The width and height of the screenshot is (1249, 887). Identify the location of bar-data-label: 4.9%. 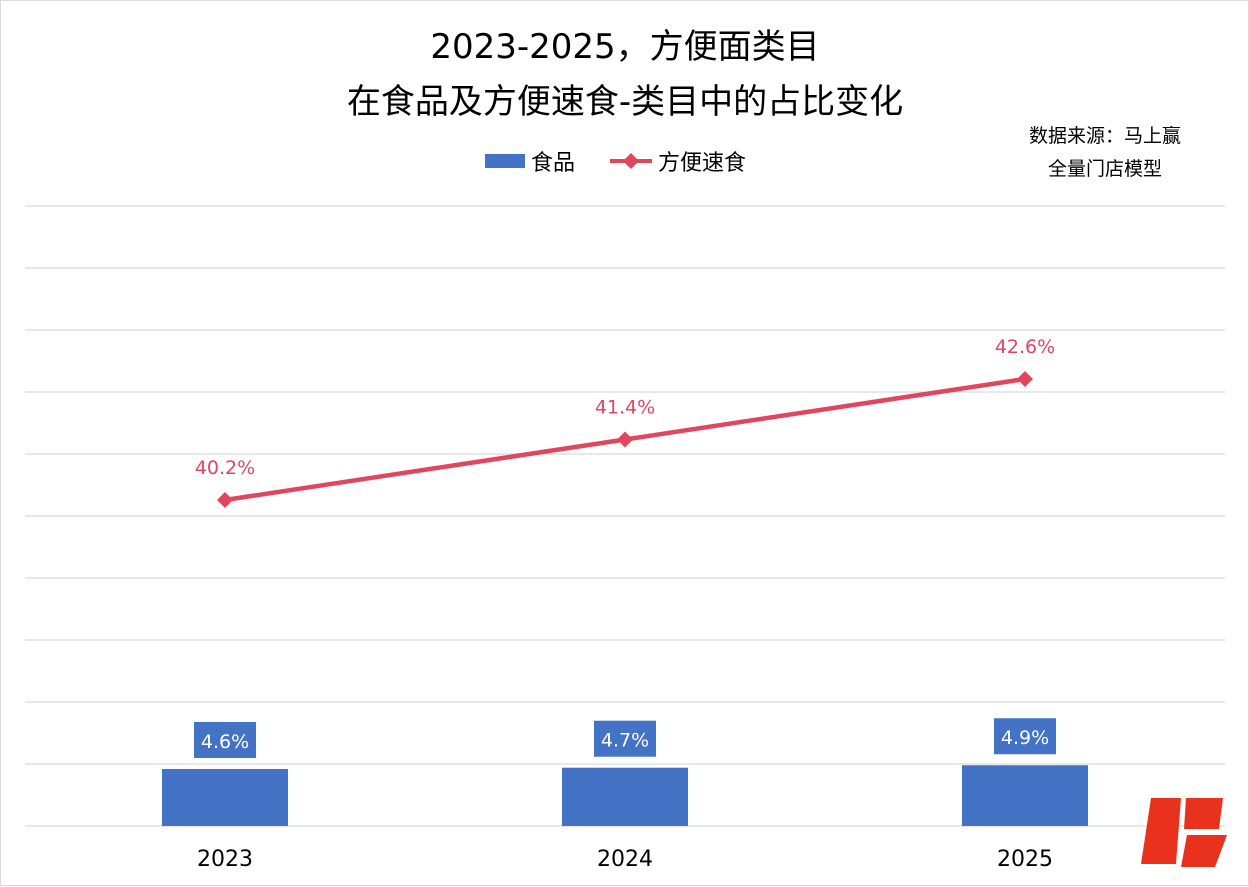
(1025, 738).